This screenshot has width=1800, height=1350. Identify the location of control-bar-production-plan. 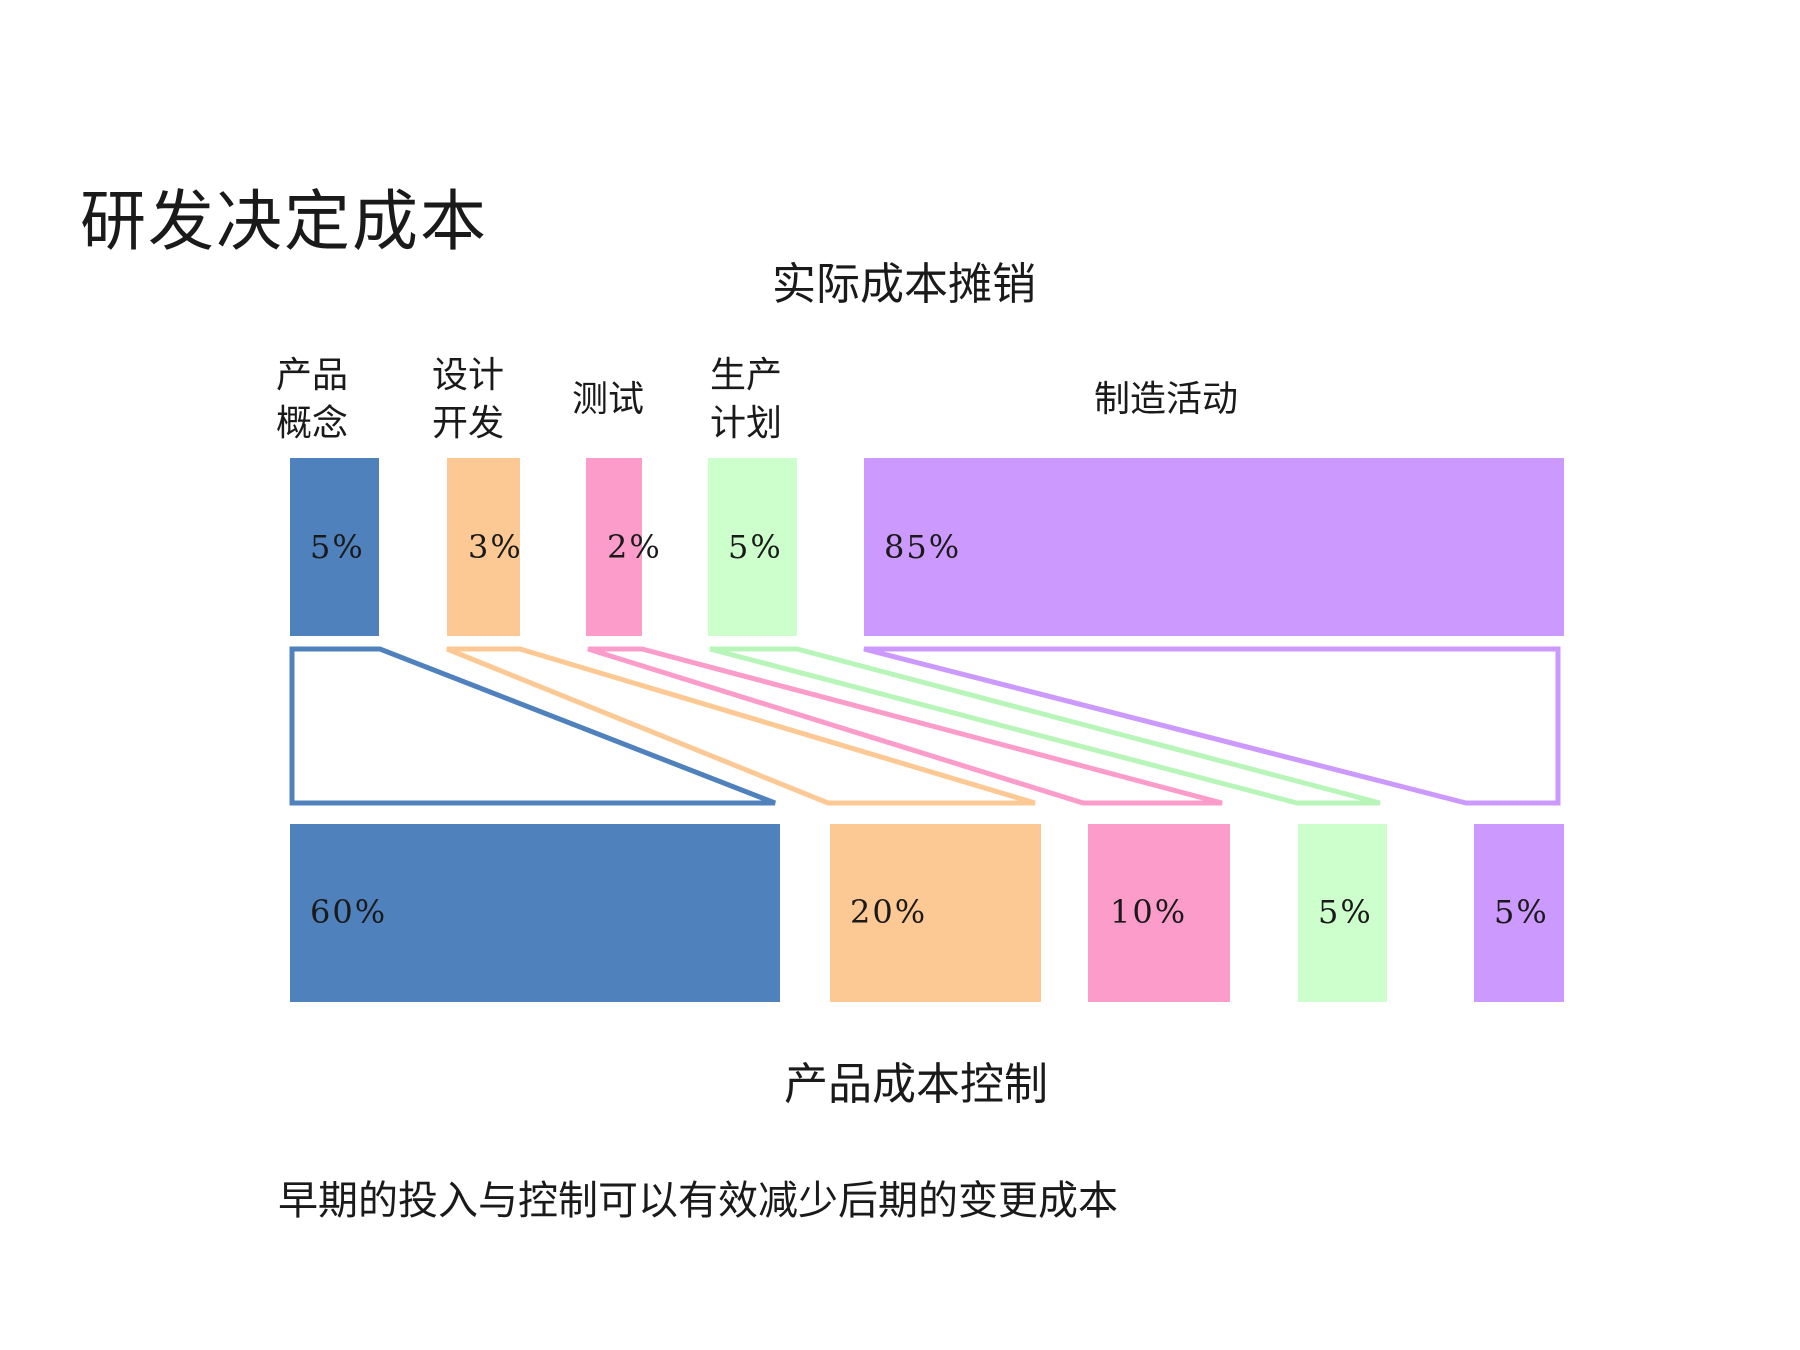
(1342, 913).